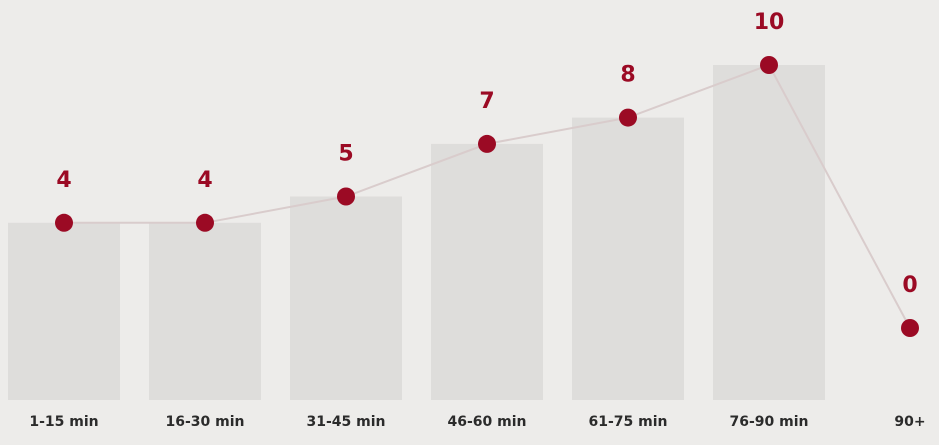 The width and height of the screenshot is (939, 445). I want to click on x-tick-label: 76-90 min, so click(768, 422).